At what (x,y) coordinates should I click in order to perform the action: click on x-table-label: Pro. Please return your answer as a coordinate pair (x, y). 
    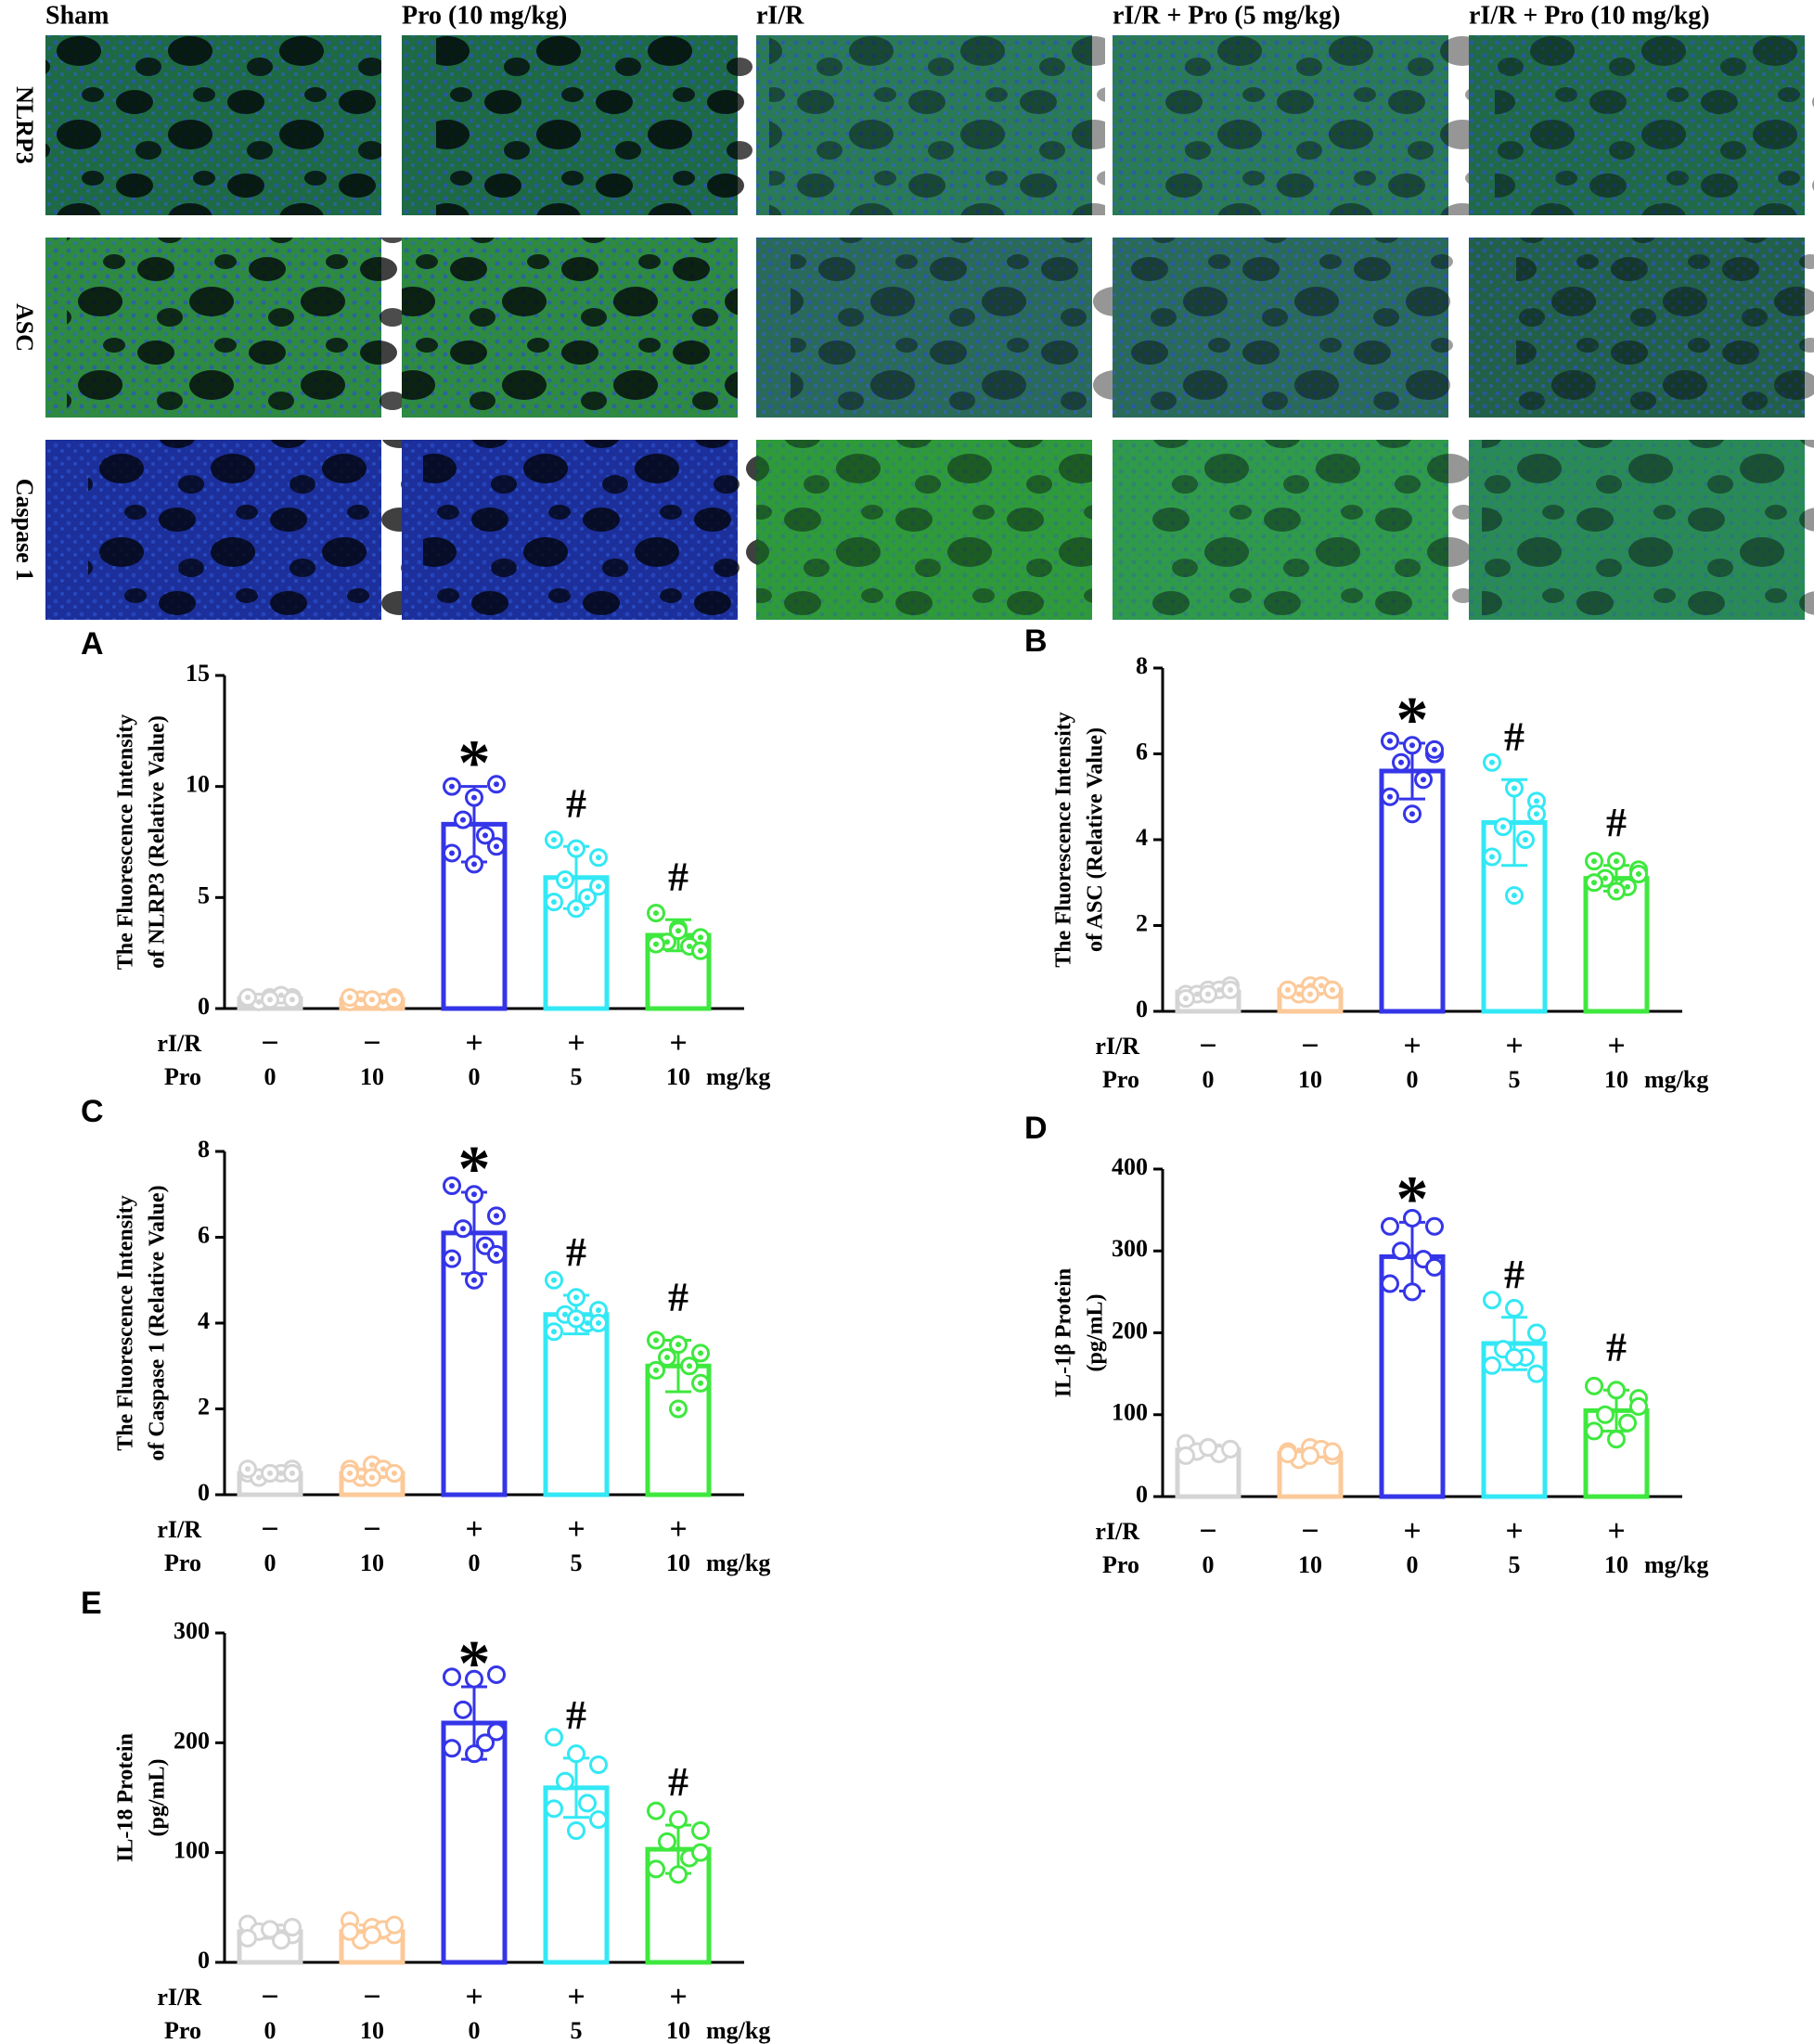
    Looking at the image, I should click on (182, 2030).